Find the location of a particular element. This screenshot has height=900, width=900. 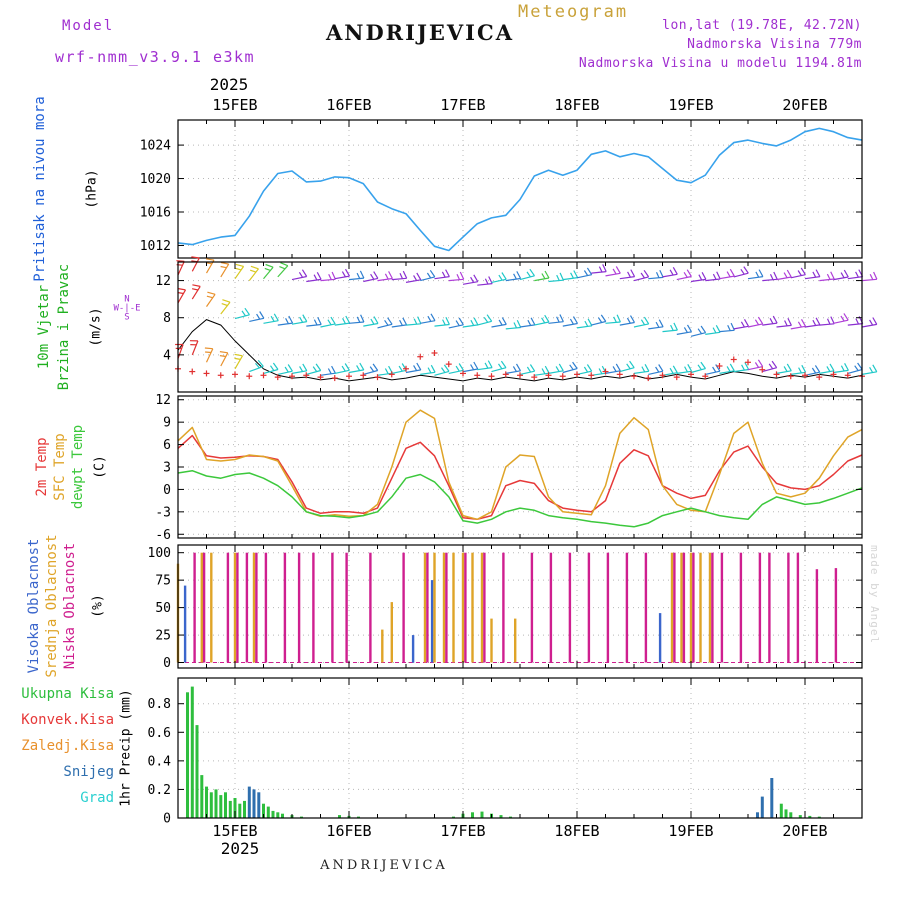

model-elevation-text: Nadmorska Visina u modelu 1194.81m is located at coordinates (720, 63).